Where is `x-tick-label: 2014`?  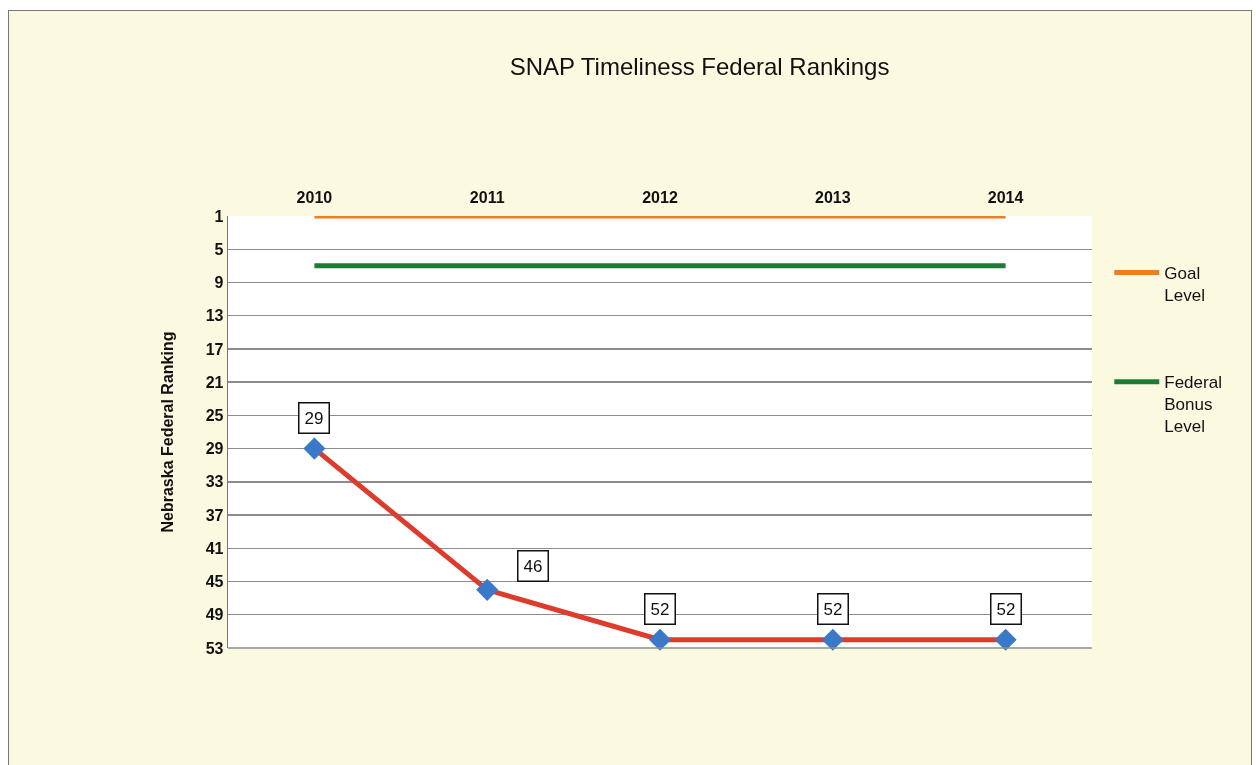
x-tick-label: 2014 is located at coordinates (1005, 197).